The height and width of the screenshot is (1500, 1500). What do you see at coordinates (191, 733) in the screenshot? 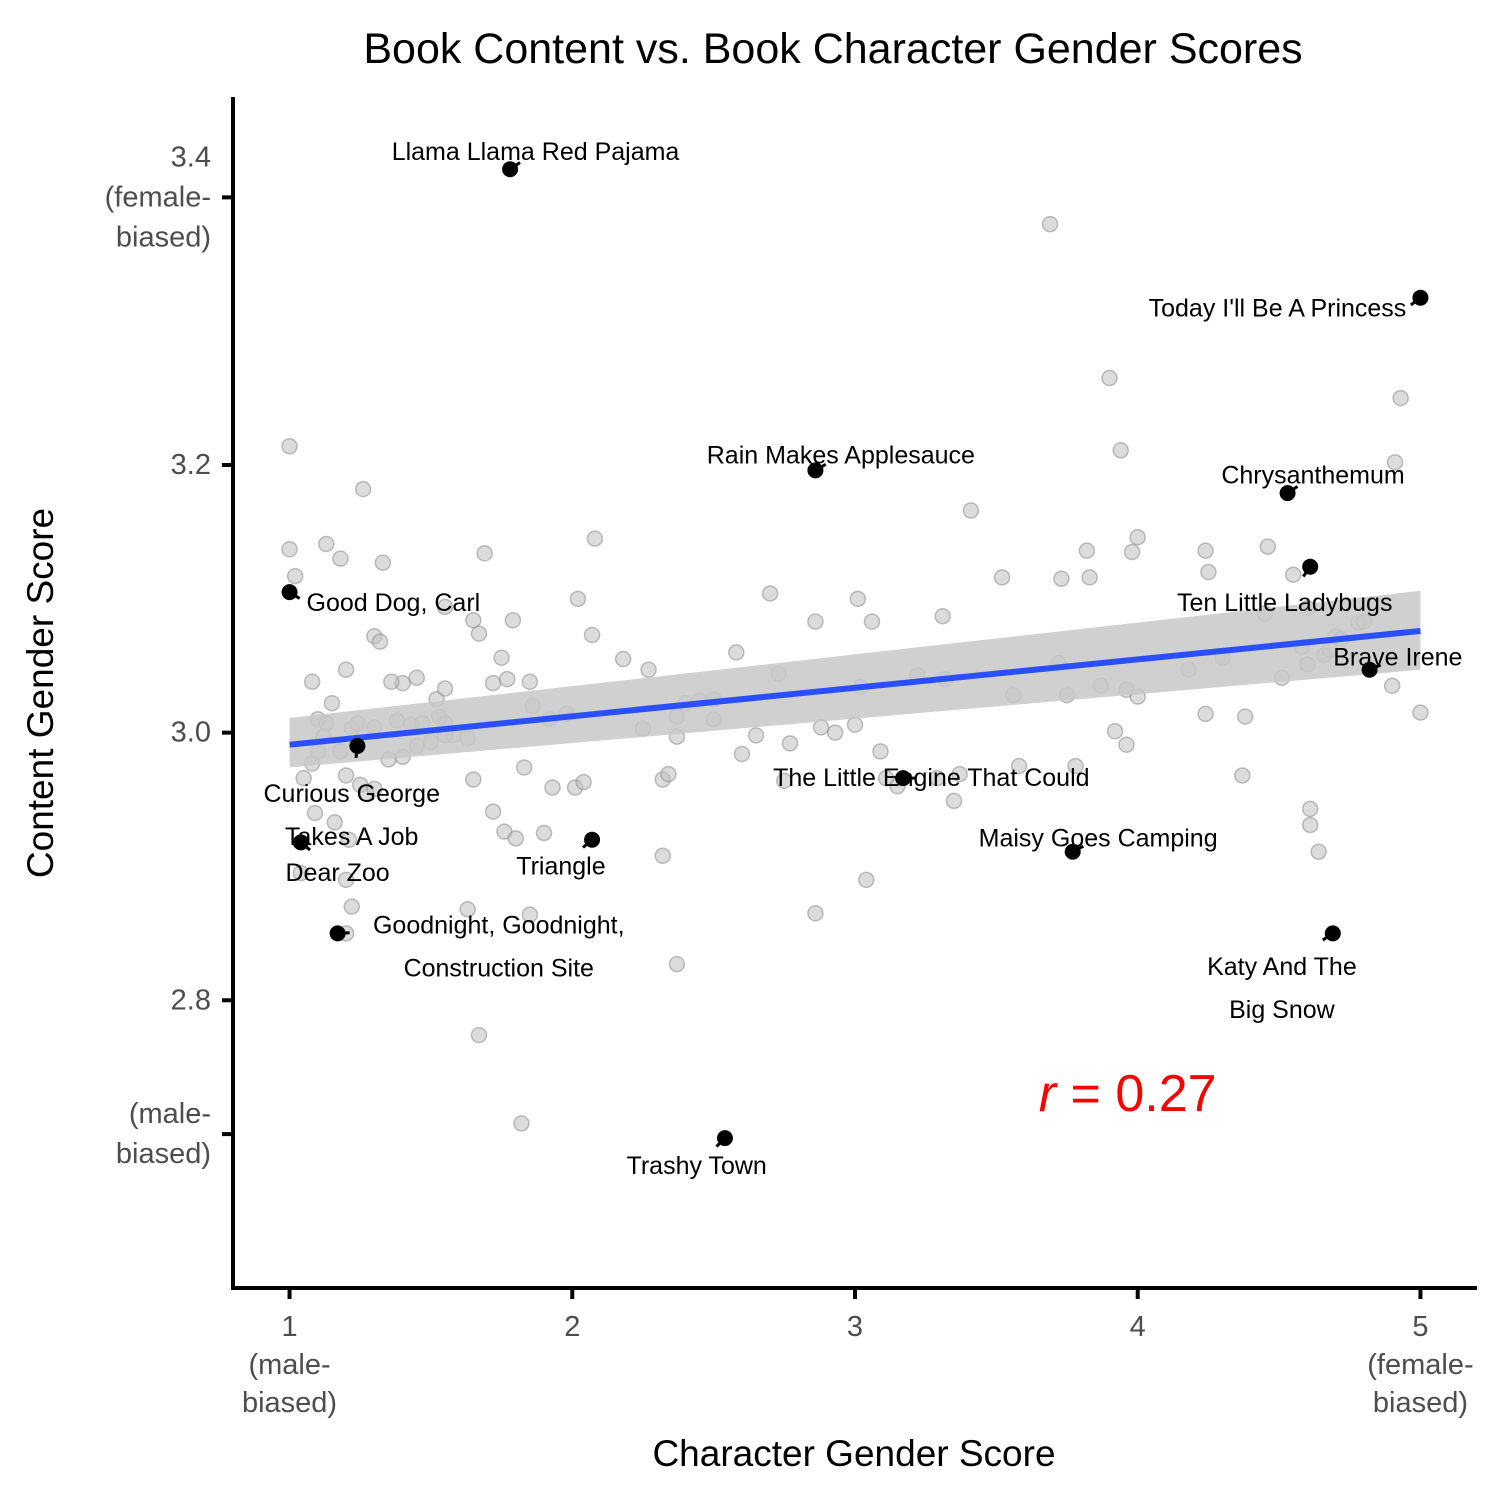
I see `y-tick-label: 3.0` at bounding box center [191, 733].